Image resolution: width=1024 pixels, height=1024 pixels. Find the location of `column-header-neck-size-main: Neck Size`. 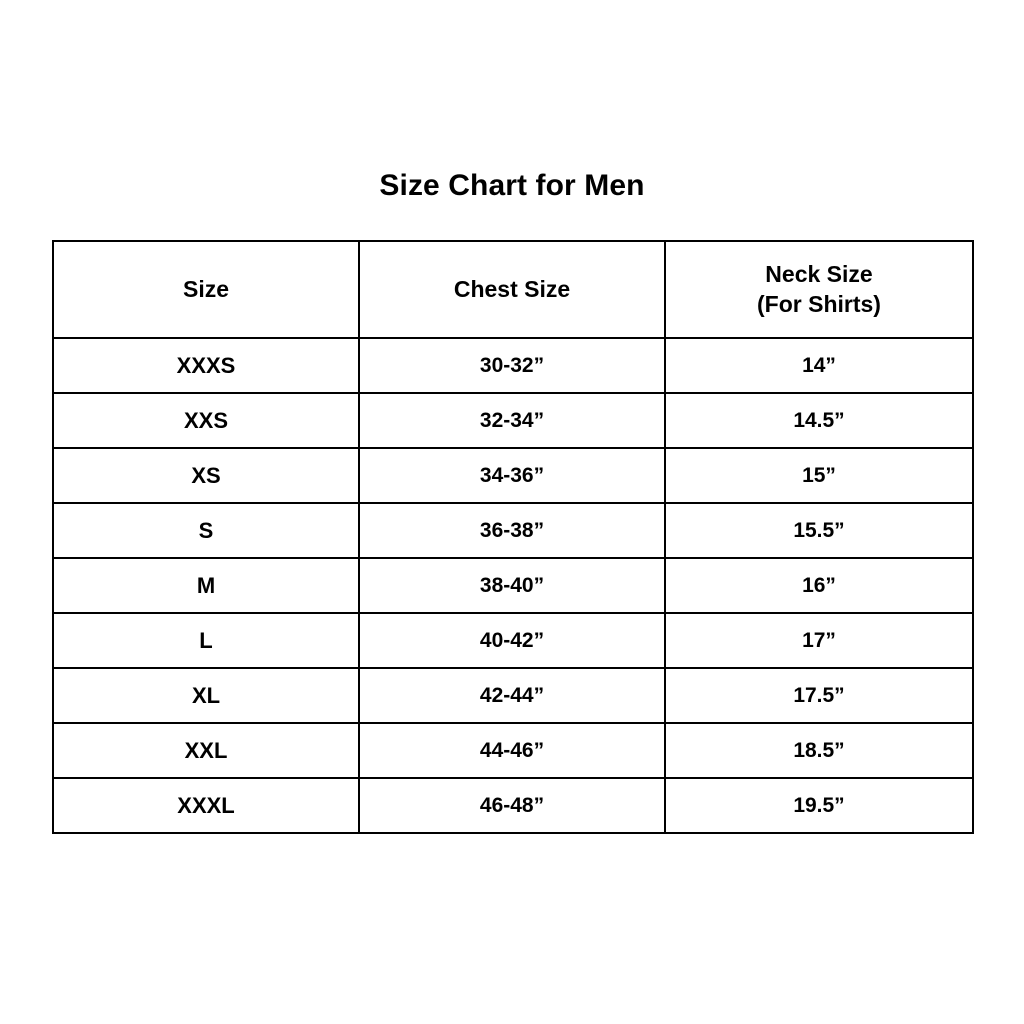

column-header-neck-size-main: Neck Size is located at coordinates (819, 273).